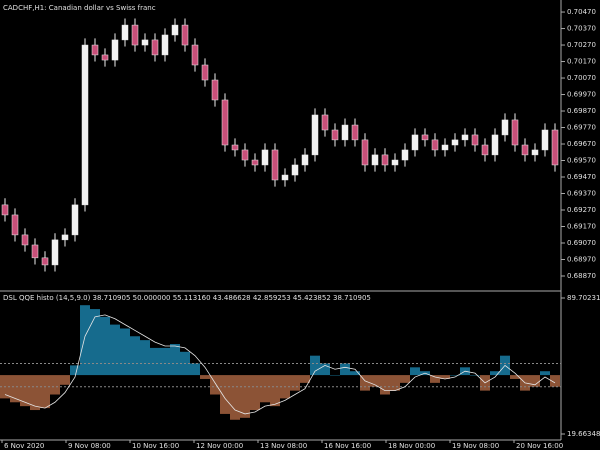 The height and width of the screenshot is (450, 600). What do you see at coordinates (581, 78) in the screenshot?
I see `y-tick-label: 0.70070` at bounding box center [581, 78].